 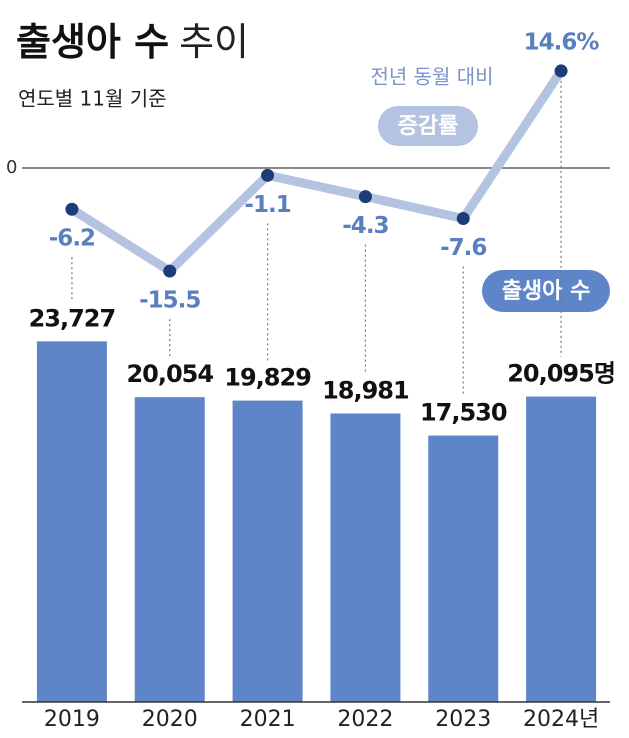 I want to click on bar-value-label: 20,054, so click(x=169, y=374).